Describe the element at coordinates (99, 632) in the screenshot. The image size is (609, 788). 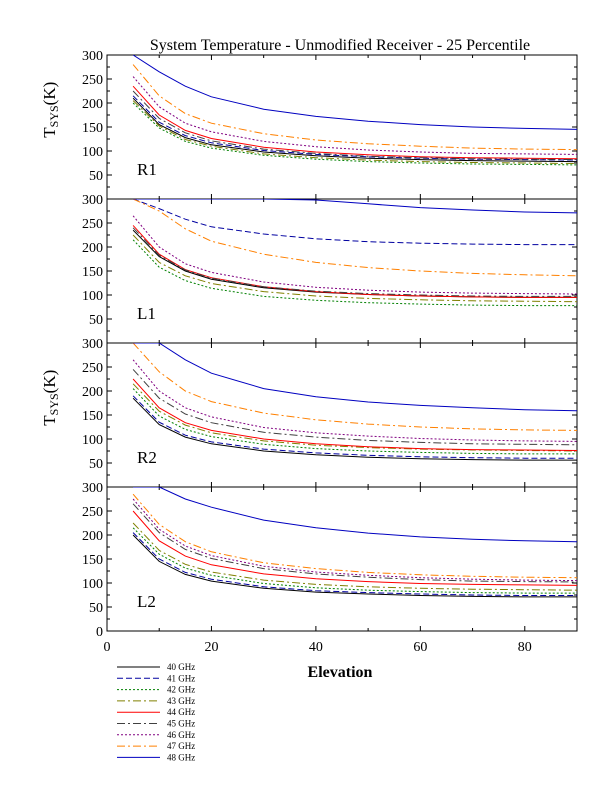
I see `y-tick-label: 0` at that location.